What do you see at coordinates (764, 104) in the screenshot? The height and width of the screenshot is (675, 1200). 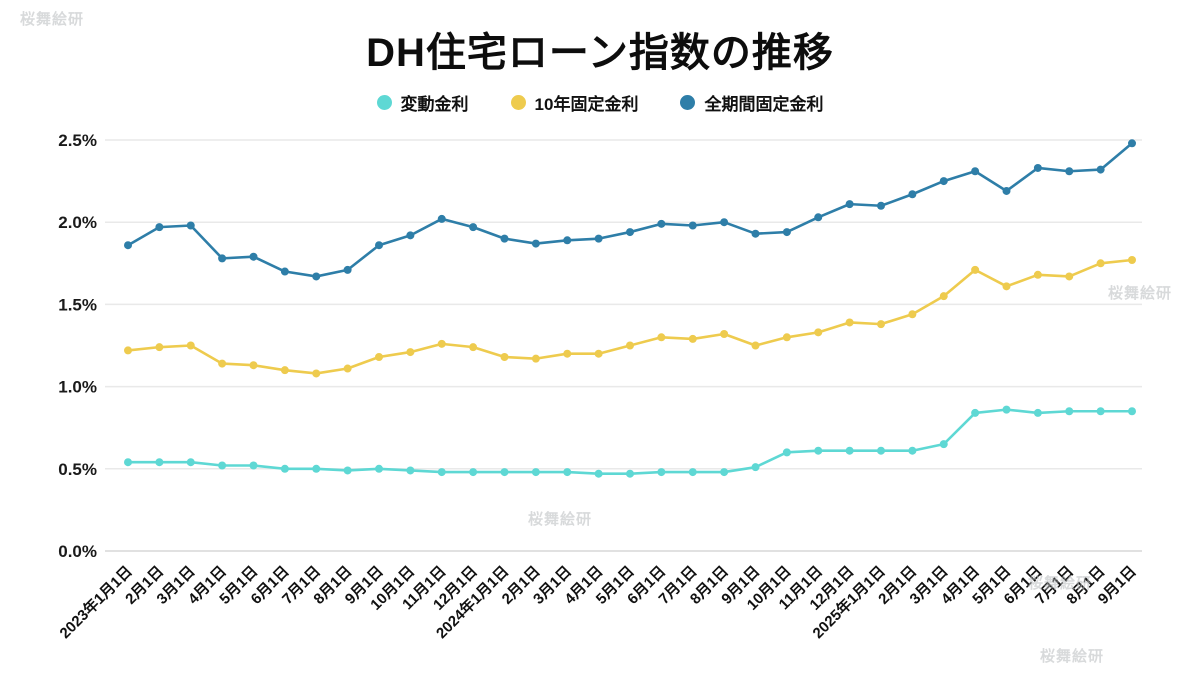 I see `legend-label: 全期間固定金利` at bounding box center [764, 104].